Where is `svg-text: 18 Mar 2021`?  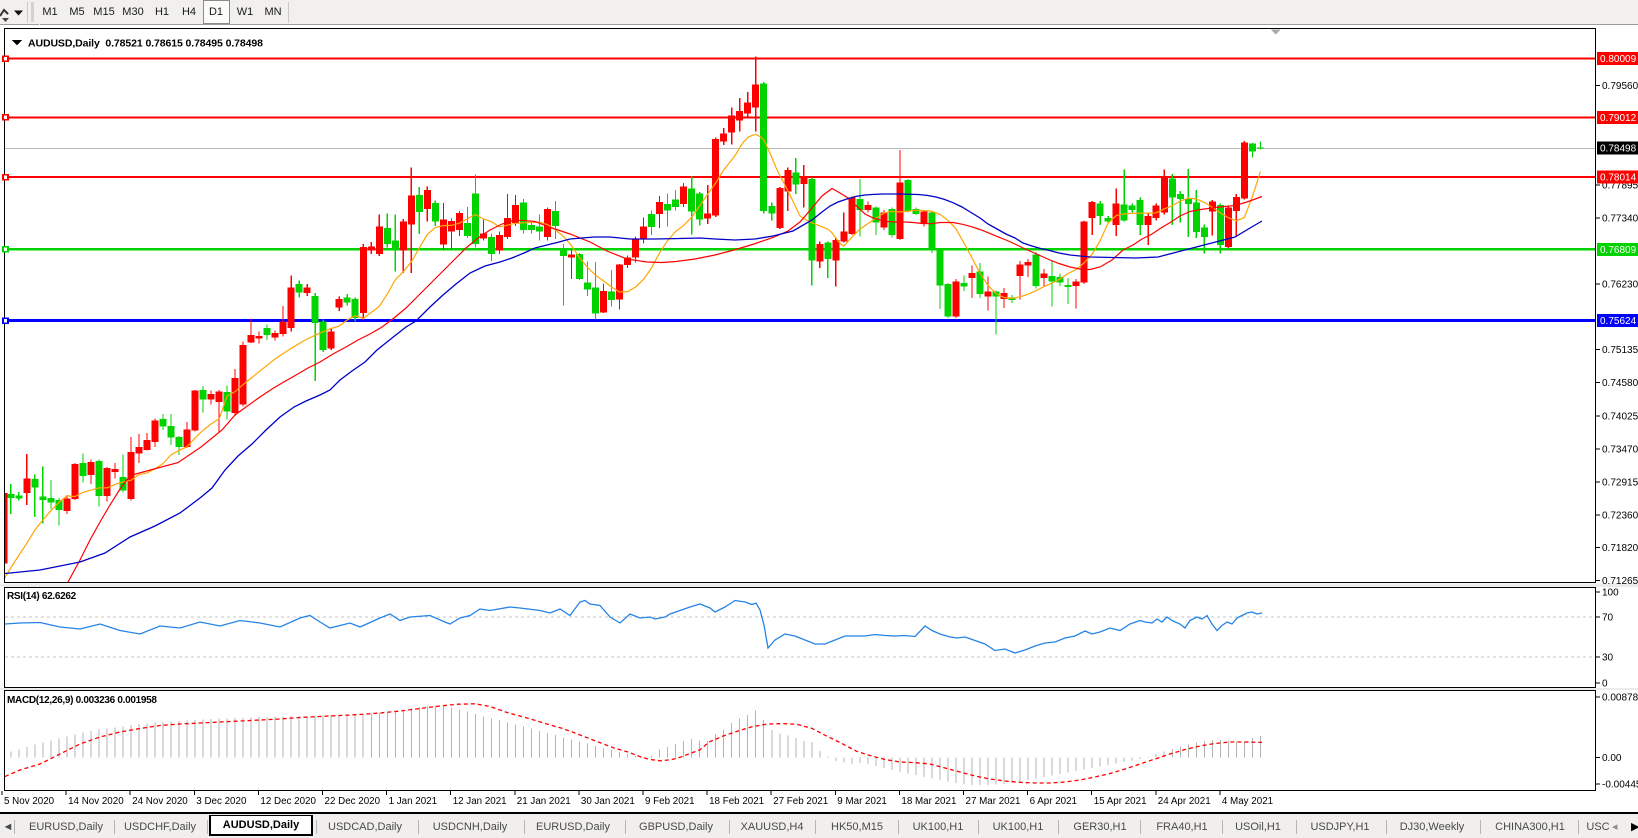 svg-text: 18 Mar 2021 is located at coordinates (928, 801).